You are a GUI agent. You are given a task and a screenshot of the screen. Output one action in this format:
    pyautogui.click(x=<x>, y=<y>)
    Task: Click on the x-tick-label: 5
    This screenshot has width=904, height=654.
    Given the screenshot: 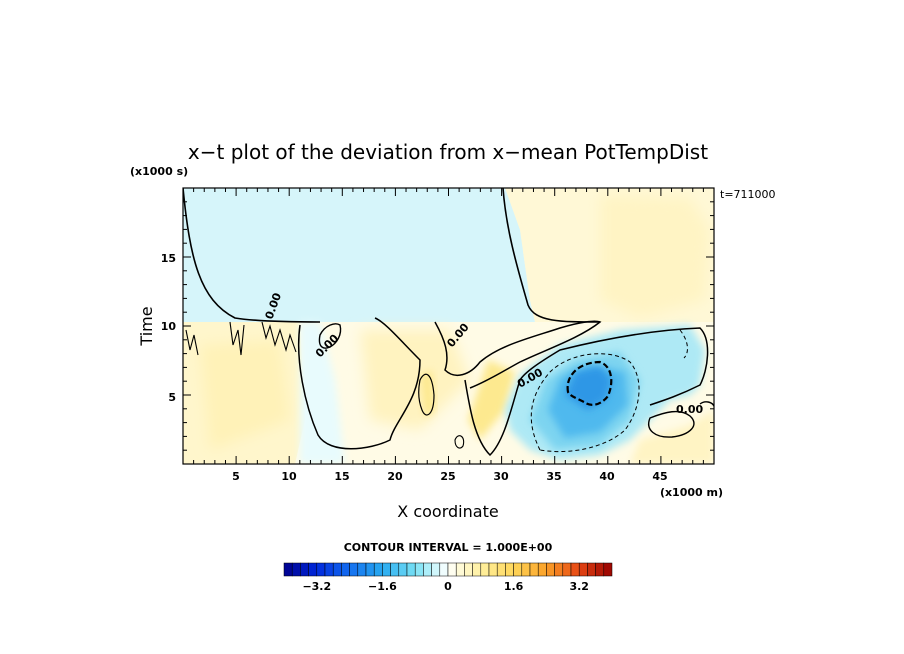 What is the action you would take?
    pyautogui.click(x=236, y=476)
    